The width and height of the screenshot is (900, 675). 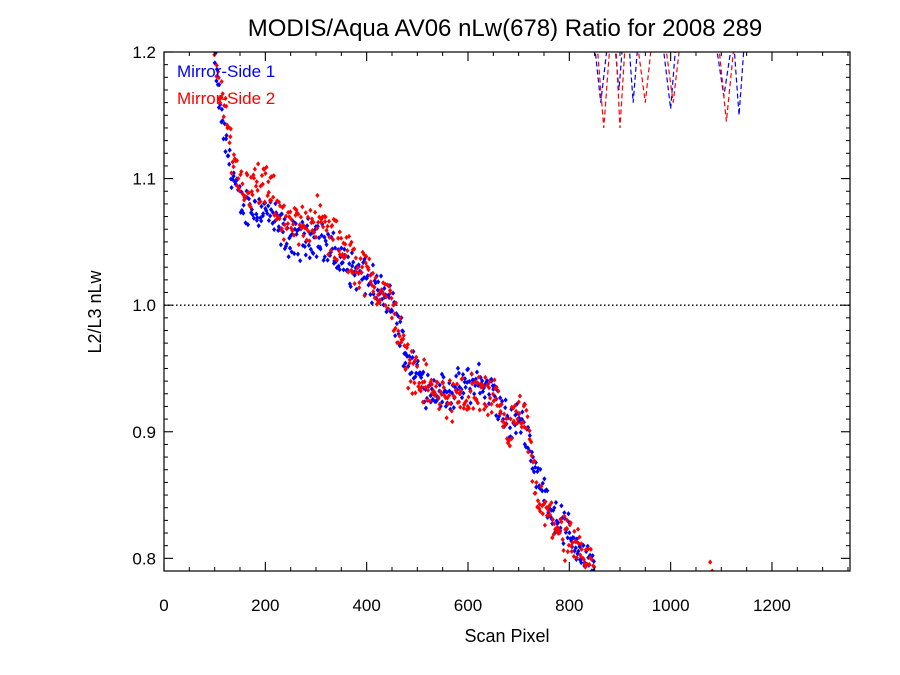 What do you see at coordinates (601, 77) in the screenshot?
I see `dashed-series-line` at bounding box center [601, 77].